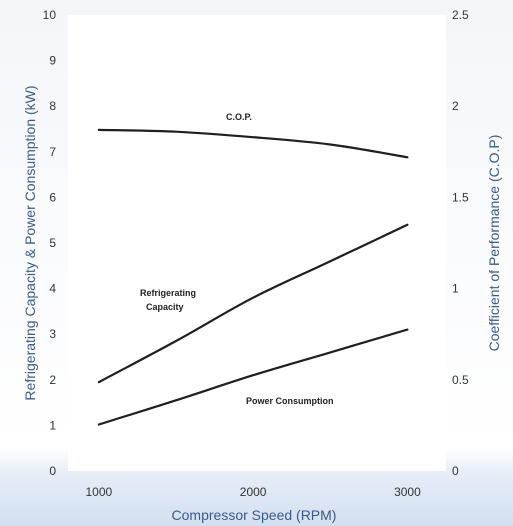 The height and width of the screenshot is (526, 513). I want to click on right-tick-label: 1.5, so click(460, 197).